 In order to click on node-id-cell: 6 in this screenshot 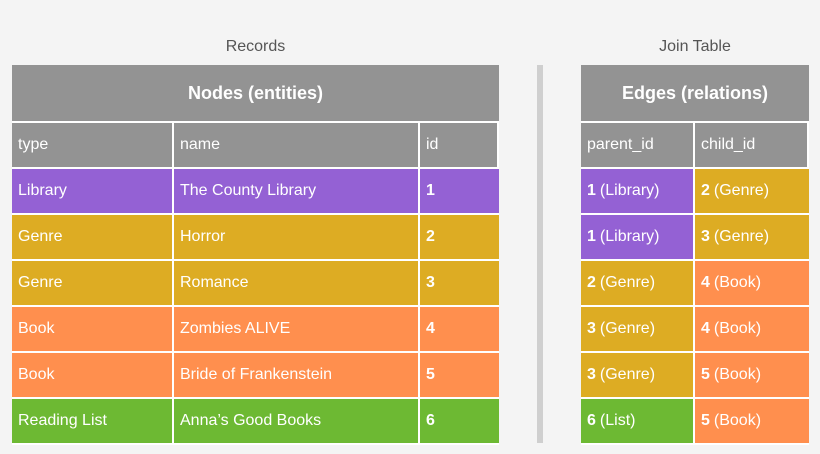, I will do `click(459, 422)`.